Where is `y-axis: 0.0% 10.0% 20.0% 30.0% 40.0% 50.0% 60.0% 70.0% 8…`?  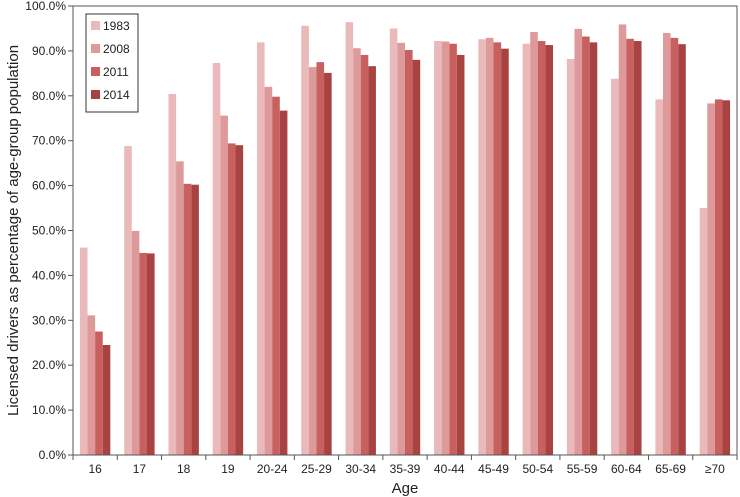
y-axis: 0.0% 10.0% 20.0% 30.0% 40.0% 50.0% 60.0% 70.0% 8… is located at coordinates (49, 231).